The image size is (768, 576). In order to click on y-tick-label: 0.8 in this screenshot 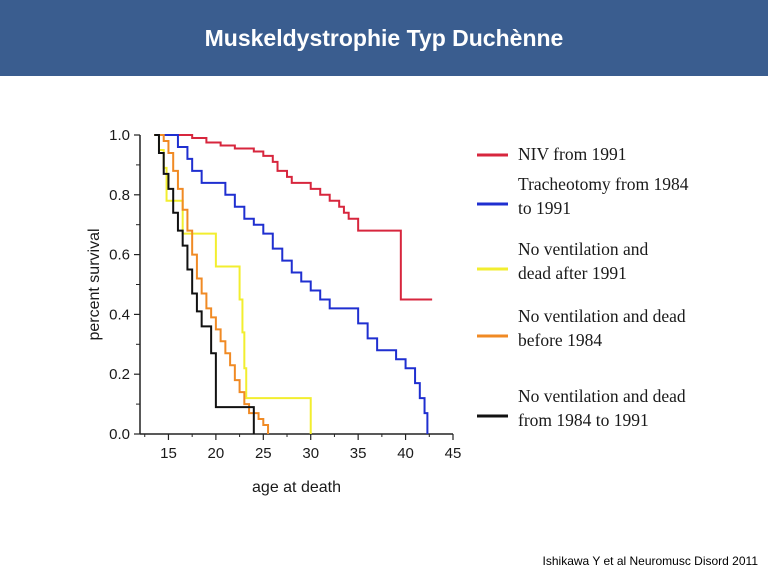, I will do `click(119, 195)`.